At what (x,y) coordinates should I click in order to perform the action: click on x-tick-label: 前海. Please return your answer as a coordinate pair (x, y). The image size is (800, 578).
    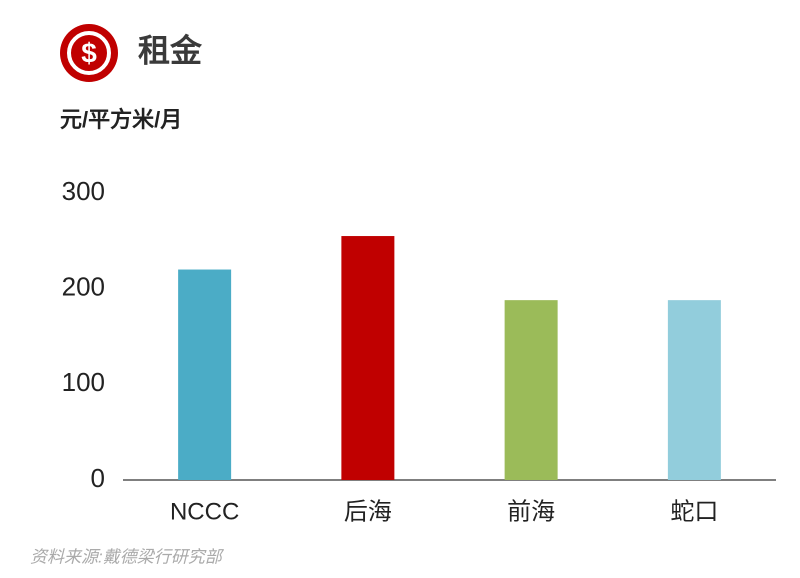
    Looking at the image, I should click on (531, 511).